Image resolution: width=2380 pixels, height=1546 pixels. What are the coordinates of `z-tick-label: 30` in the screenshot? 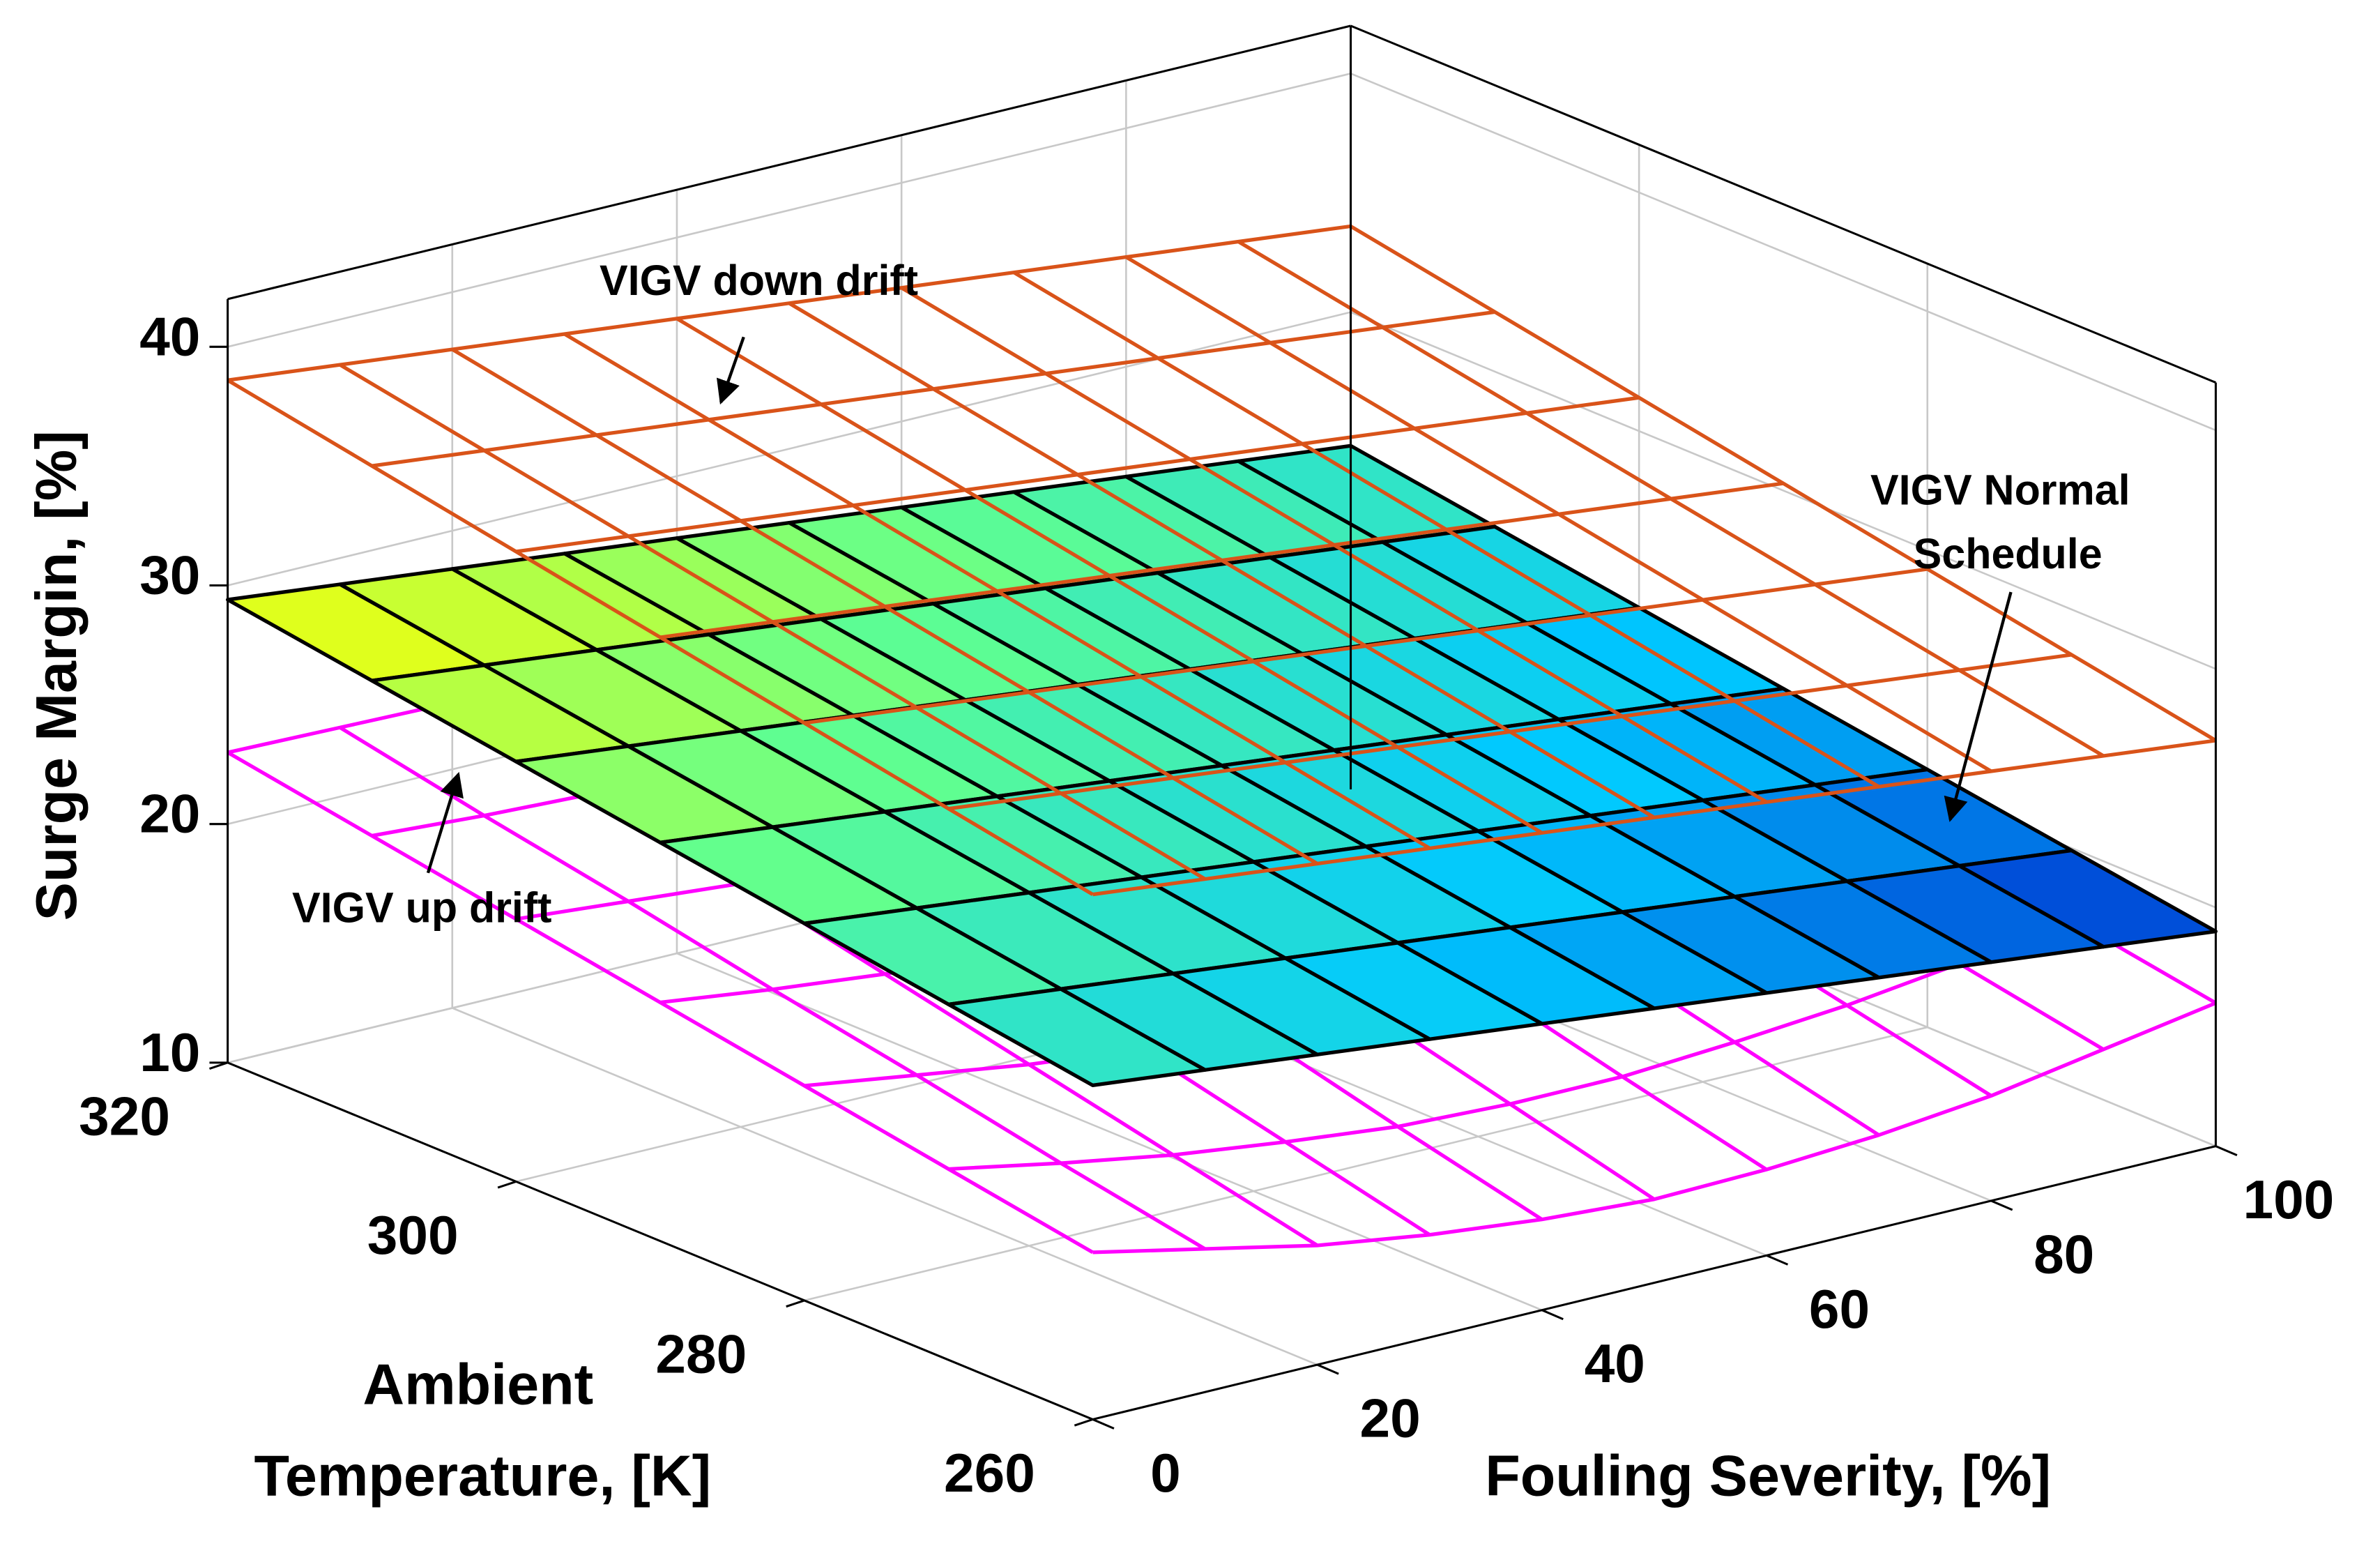 It's located at (169, 574).